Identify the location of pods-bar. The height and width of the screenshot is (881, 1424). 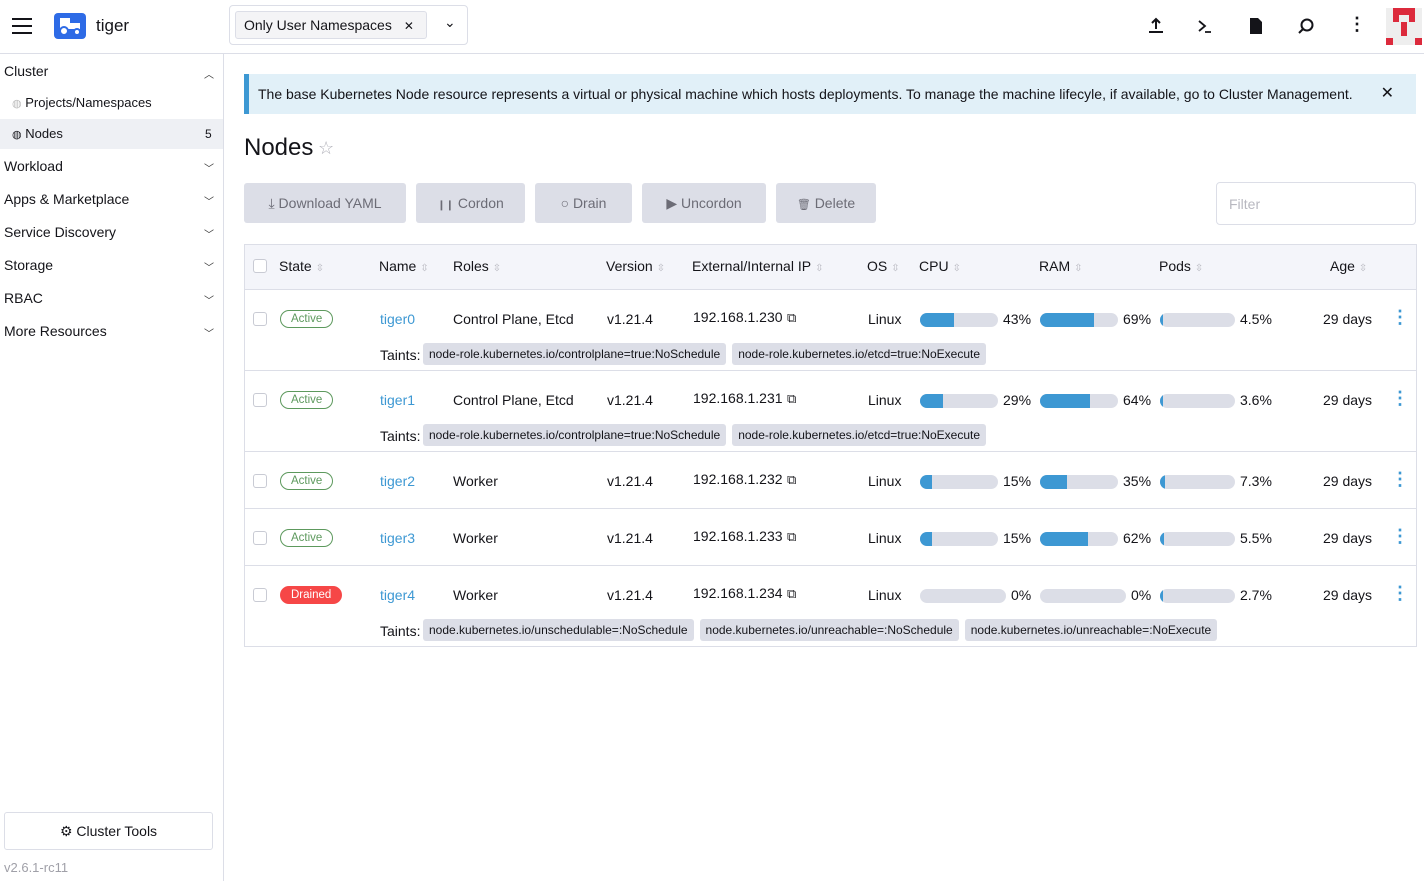
(1197, 320).